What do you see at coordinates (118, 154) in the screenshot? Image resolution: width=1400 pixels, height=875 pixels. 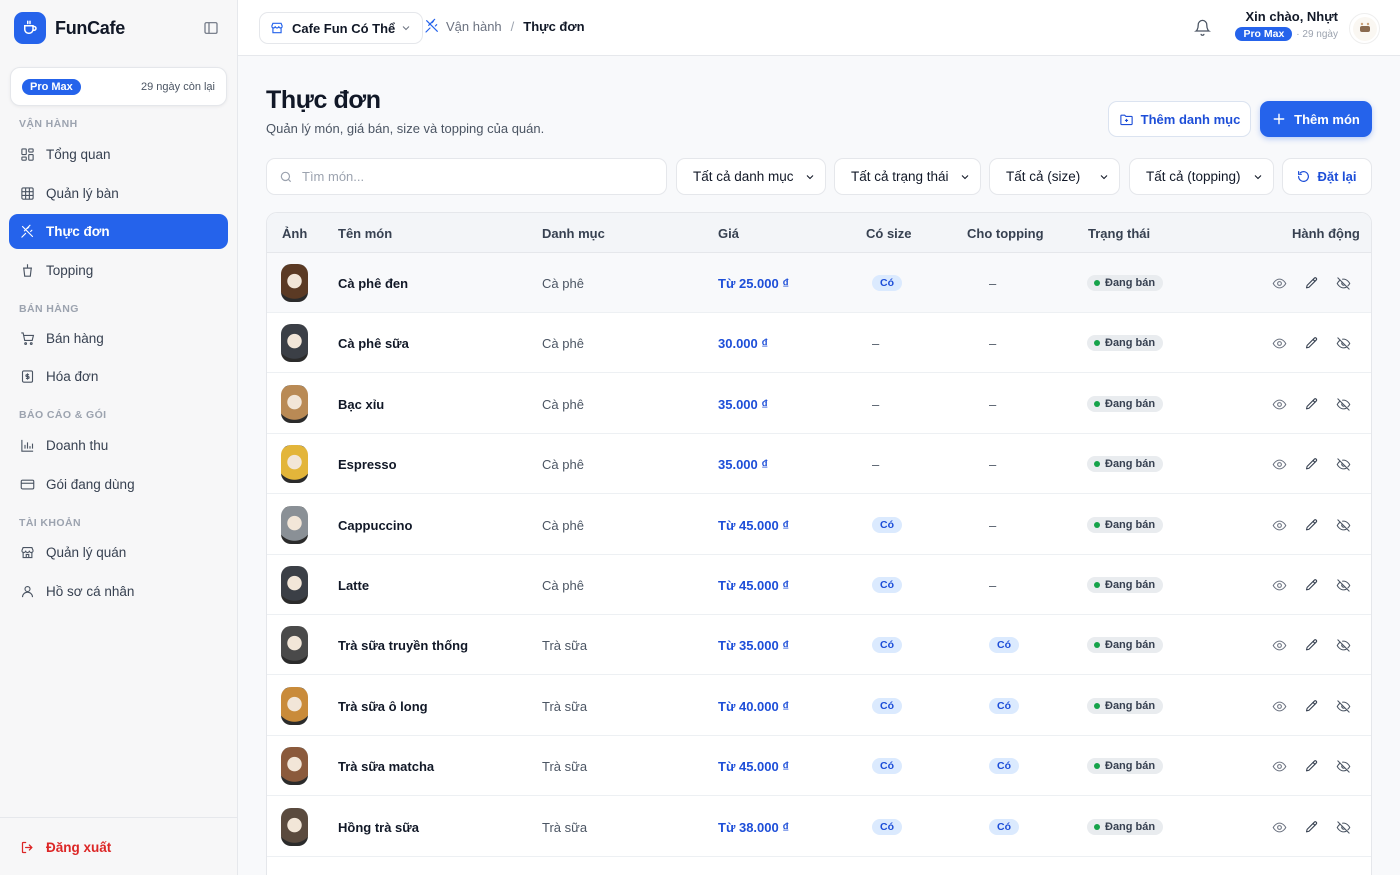 I see `sidebar-item-overview: Tổng quan` at bounding box center [118, 154].